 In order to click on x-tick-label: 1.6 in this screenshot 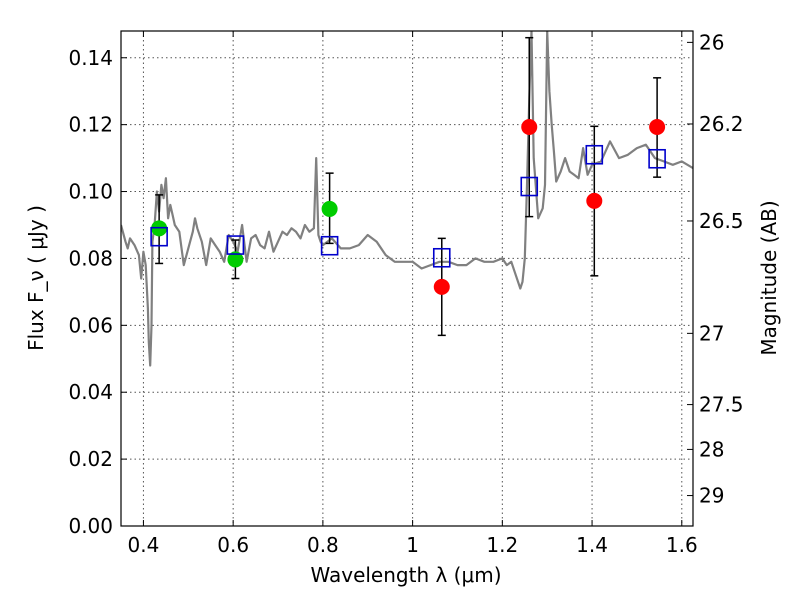, I will do `click(682, 545)`.